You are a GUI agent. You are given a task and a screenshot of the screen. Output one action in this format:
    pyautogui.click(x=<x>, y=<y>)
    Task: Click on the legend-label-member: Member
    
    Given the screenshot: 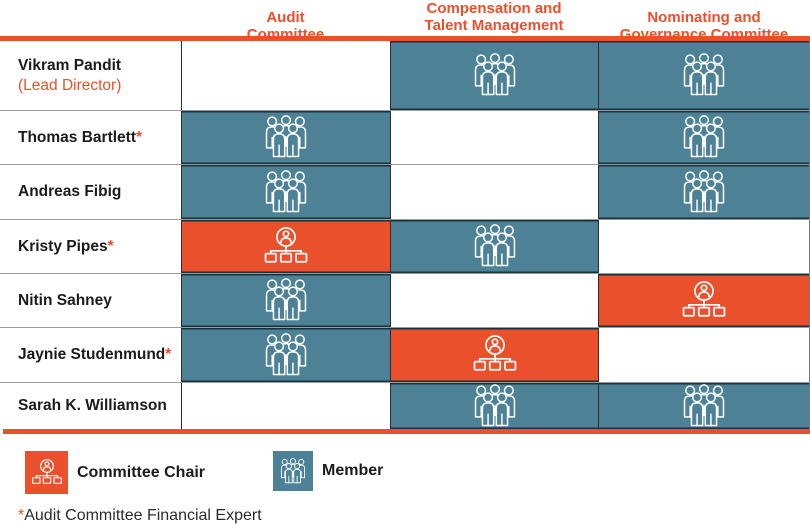 What is the action you would take?
    pyautogui.click(x=353, y=470)
    